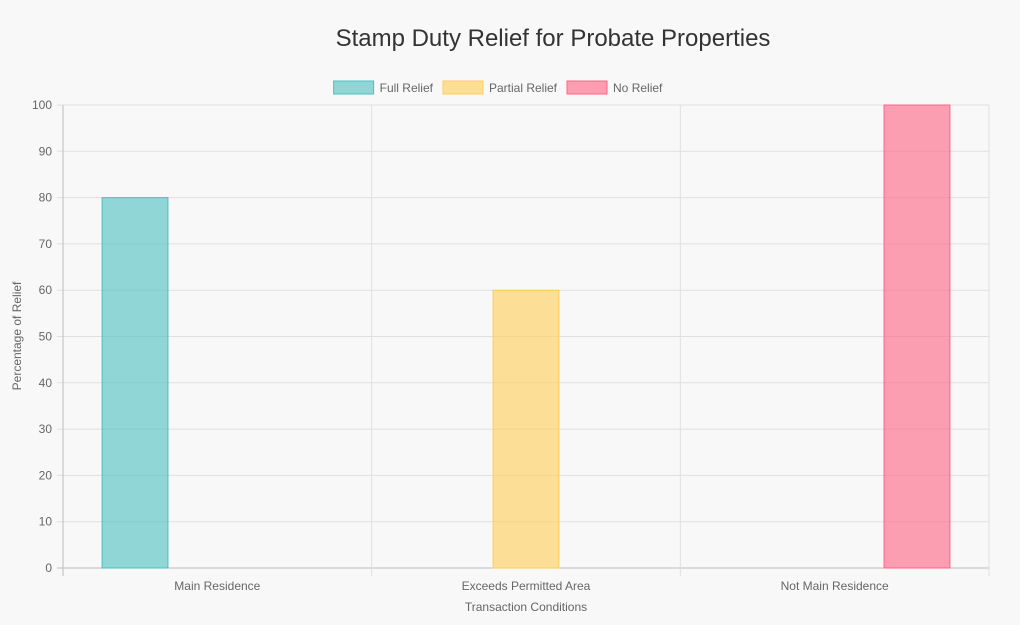 The width and height of the screenshot is (1020, 625). Describe the element at coordinates (46, 383) in the screenshot. I see `y-tick-label: 40` at that location.